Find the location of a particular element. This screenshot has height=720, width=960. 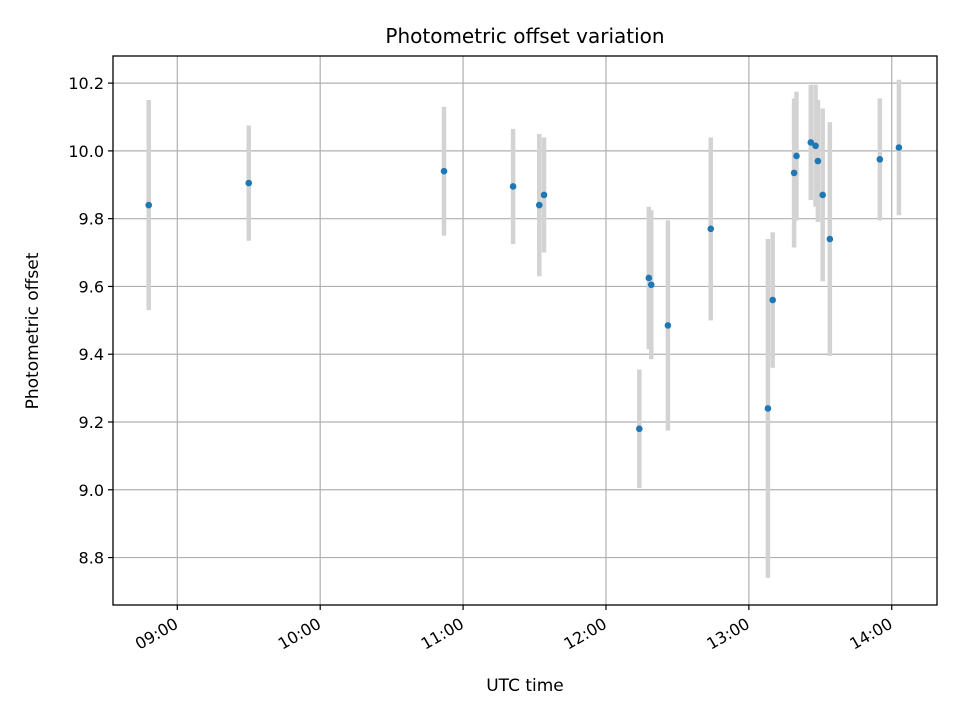

y-tick-label: 8.8 is located at coordinates (91, 558).